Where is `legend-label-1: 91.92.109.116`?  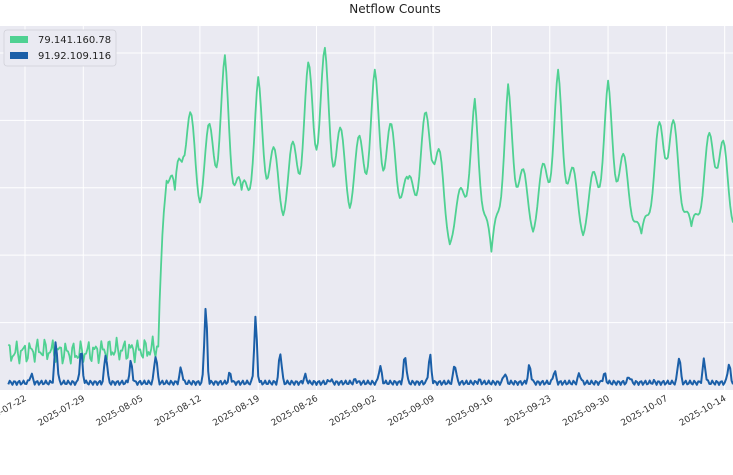
legend-label-1: 91.92.109.116 is located at coordinates (74, 56).